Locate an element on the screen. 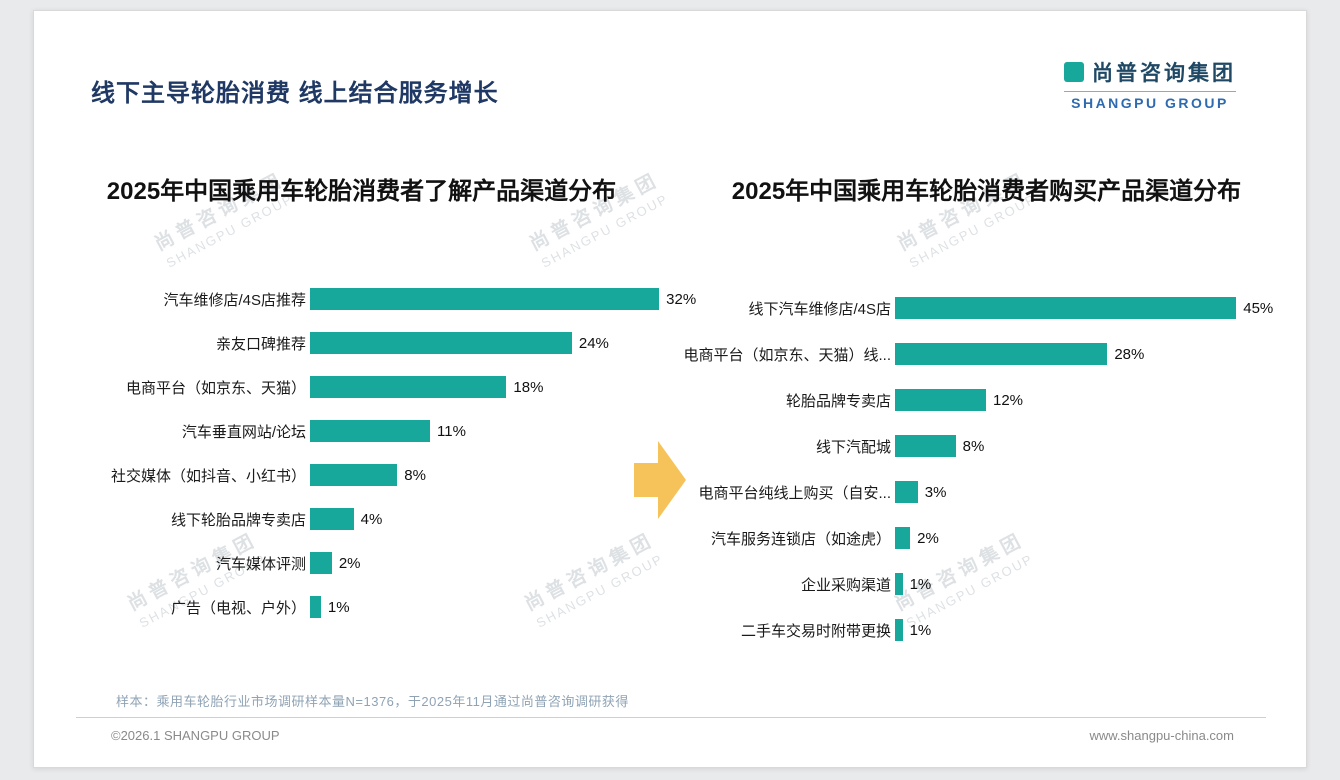 The image size is (1340, 780). bar-row: 电商平台（如京东、天猫） 18% is located at coordinates (393, 387).